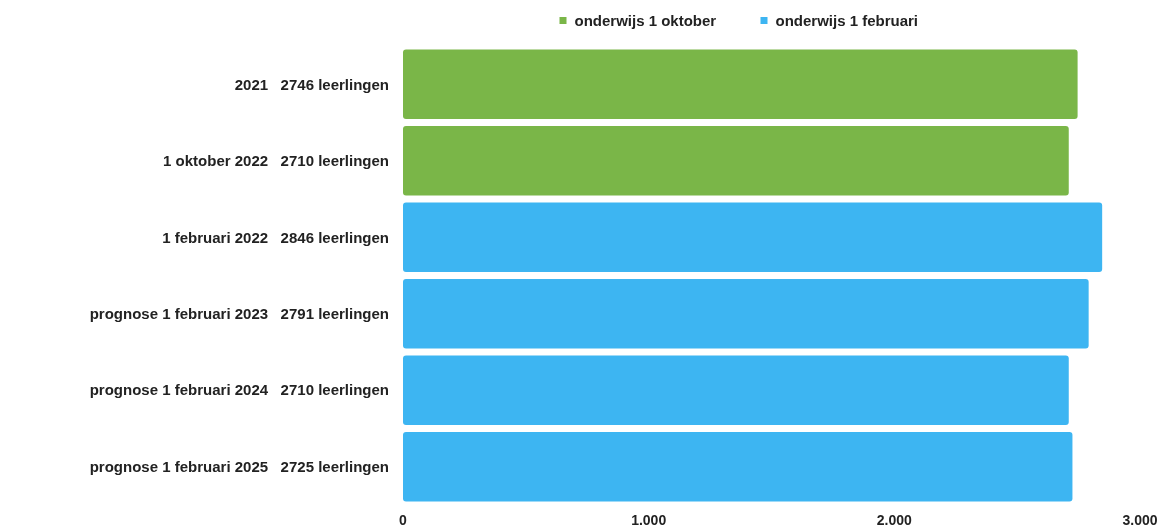 This screenshot has height=531, width=1168. What do you see at coordinates (239, 313) in the screenshot?
I see `y-tick-label: prognose 1 februari 2023 2791 leerlingen` at bounding box center [239, 313].